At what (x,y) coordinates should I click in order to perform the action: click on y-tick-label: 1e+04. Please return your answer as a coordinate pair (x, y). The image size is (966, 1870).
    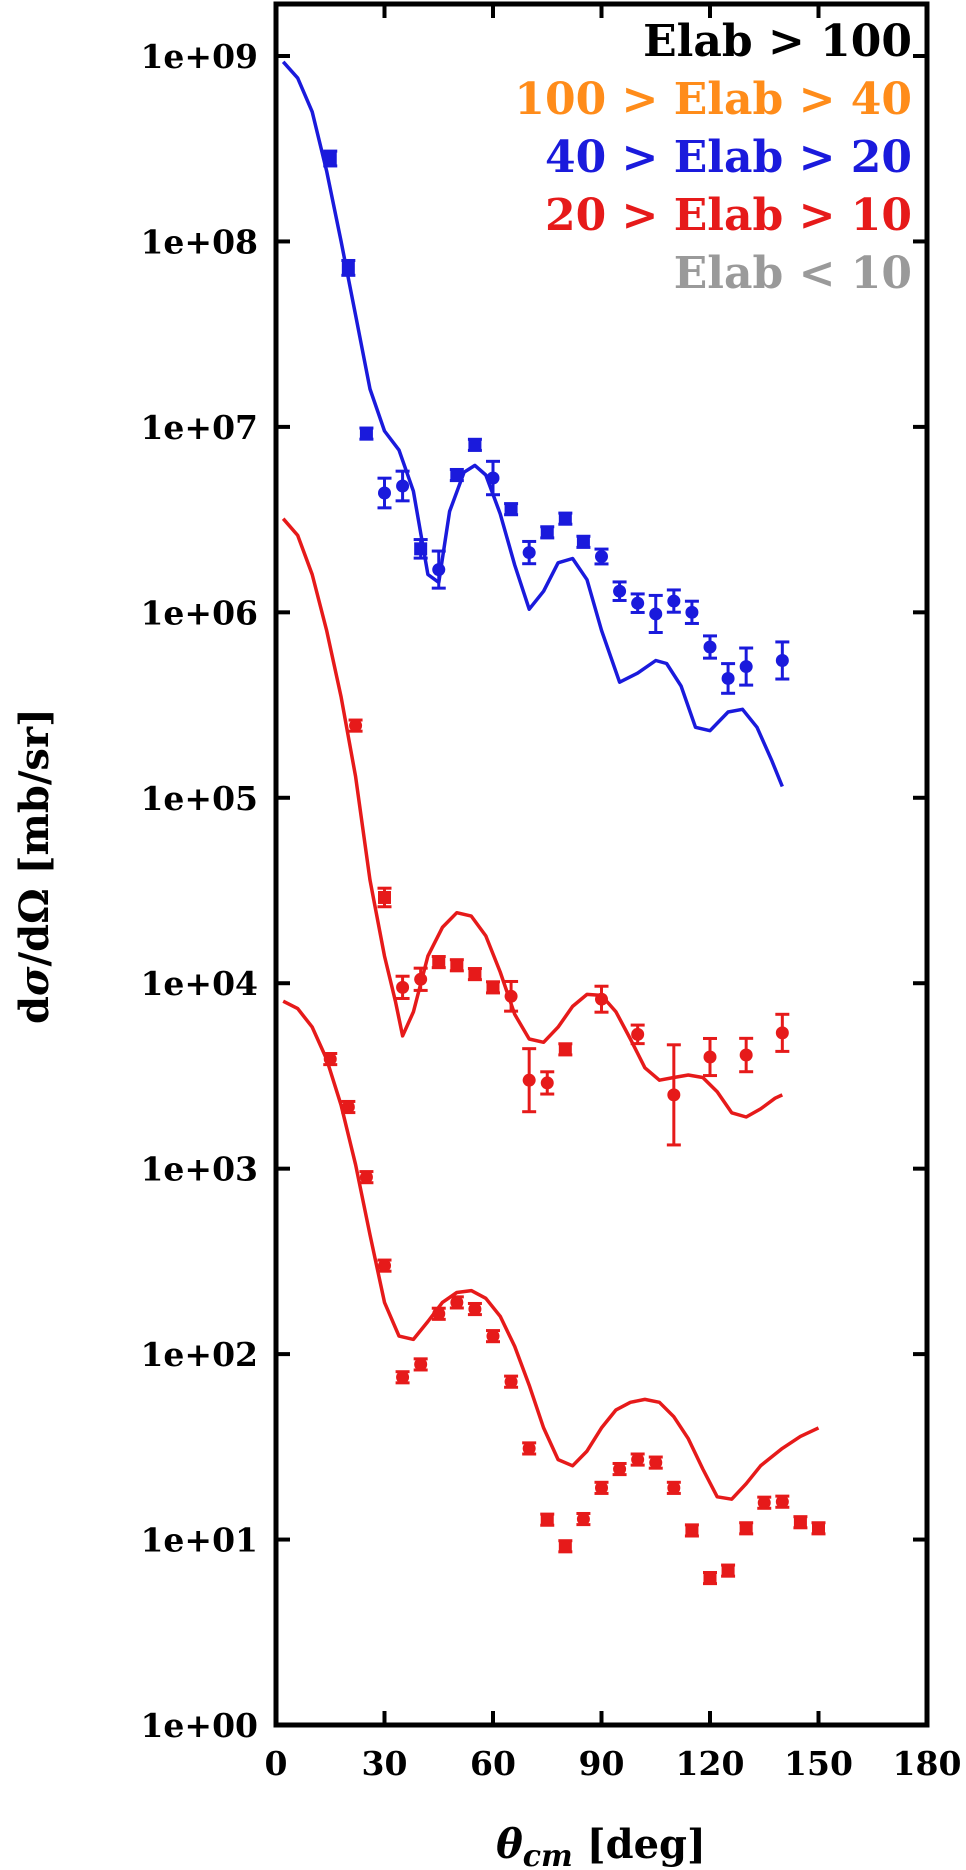
    Looking at the image, I should click on (199, 983).